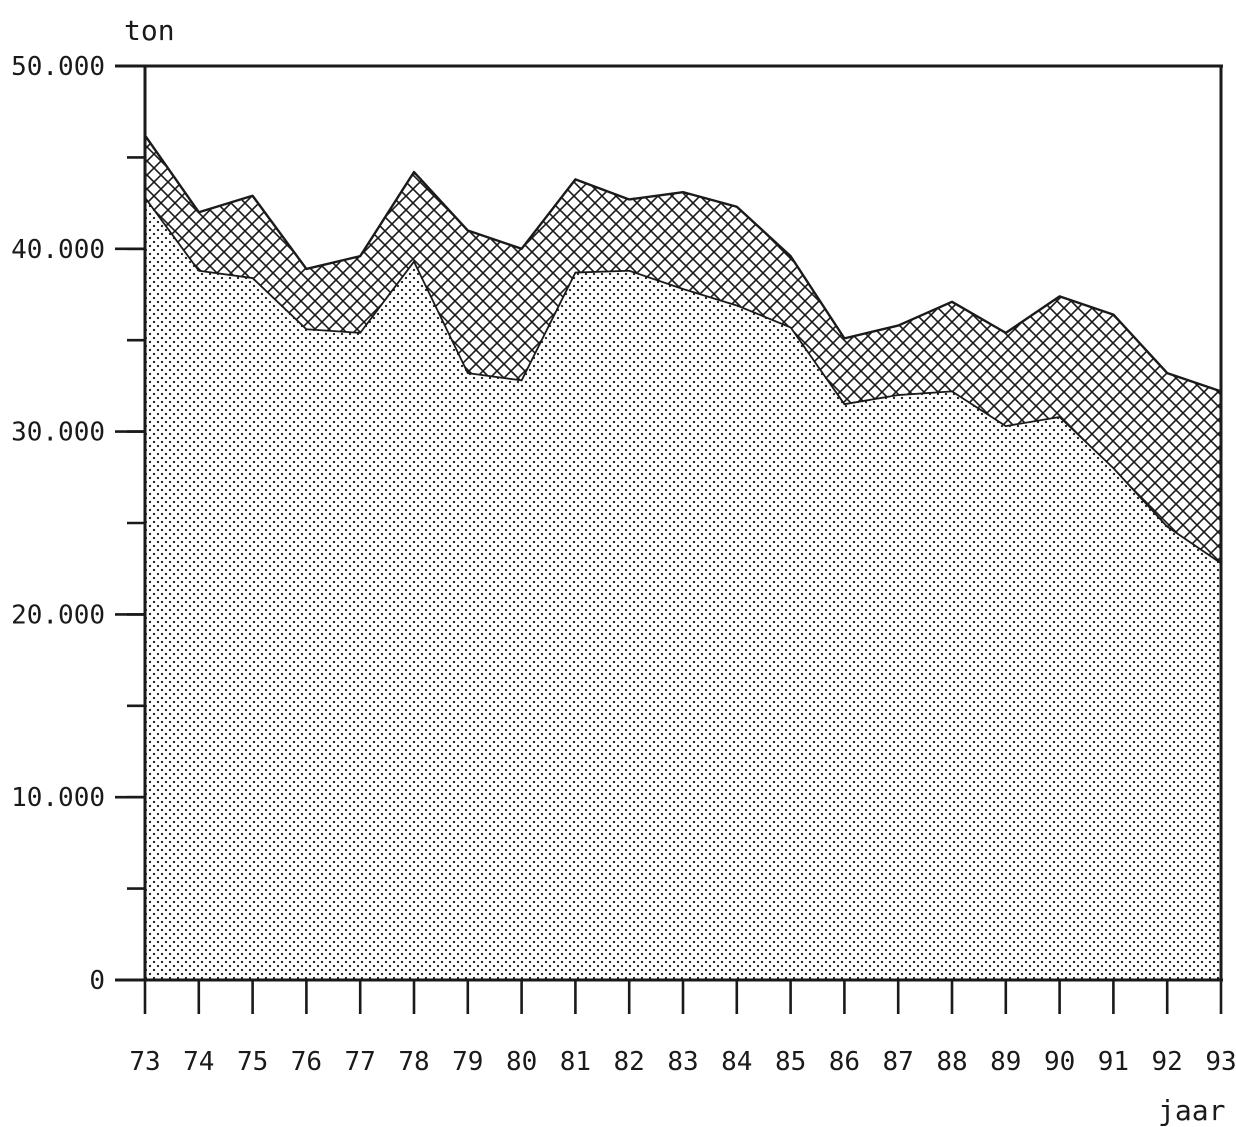 The width and height of the screenshot is (1236, 1127). Describe the element at coordinates (1005, 1062) in the screenshot. I see `x-tick-label: 89` at that location.